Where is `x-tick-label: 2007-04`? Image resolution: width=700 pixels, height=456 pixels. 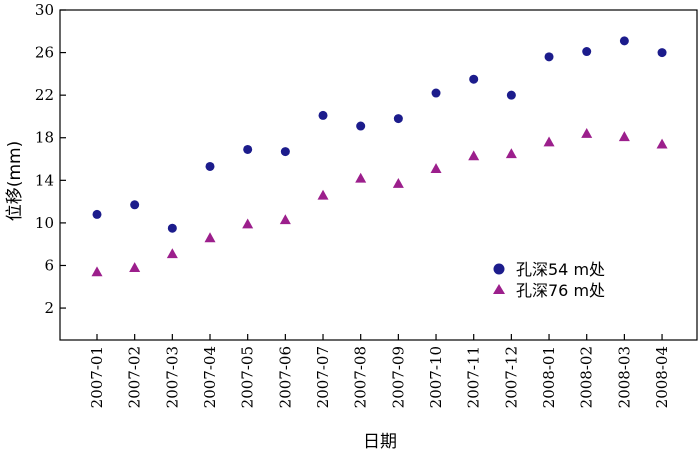
x-tick-label: 2007-04 is located at coordinates (210, 377).